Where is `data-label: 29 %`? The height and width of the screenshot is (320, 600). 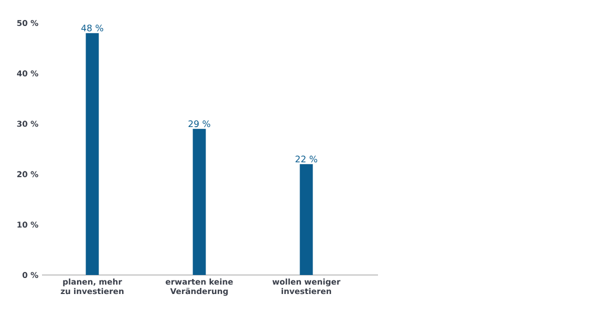
data-label: 29 % is located at coordinates (199, 124).